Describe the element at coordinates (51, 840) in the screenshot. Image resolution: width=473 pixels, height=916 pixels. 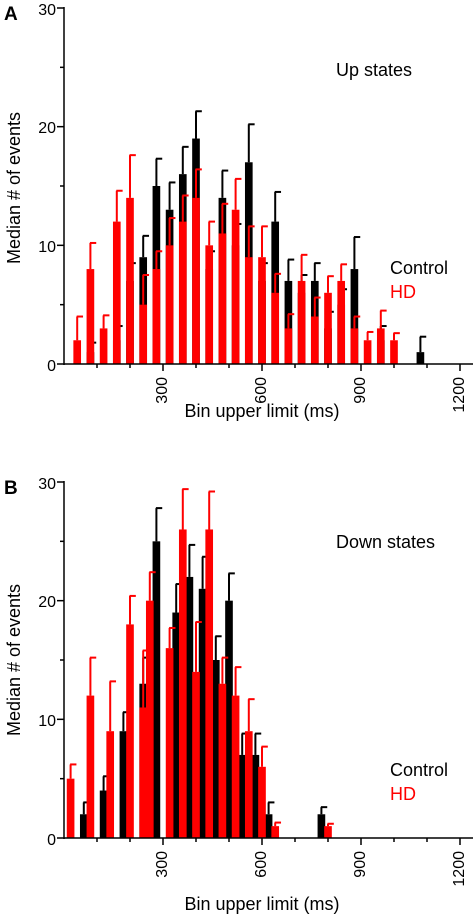
I see `panel-b-ytick-label: 0` at that location.